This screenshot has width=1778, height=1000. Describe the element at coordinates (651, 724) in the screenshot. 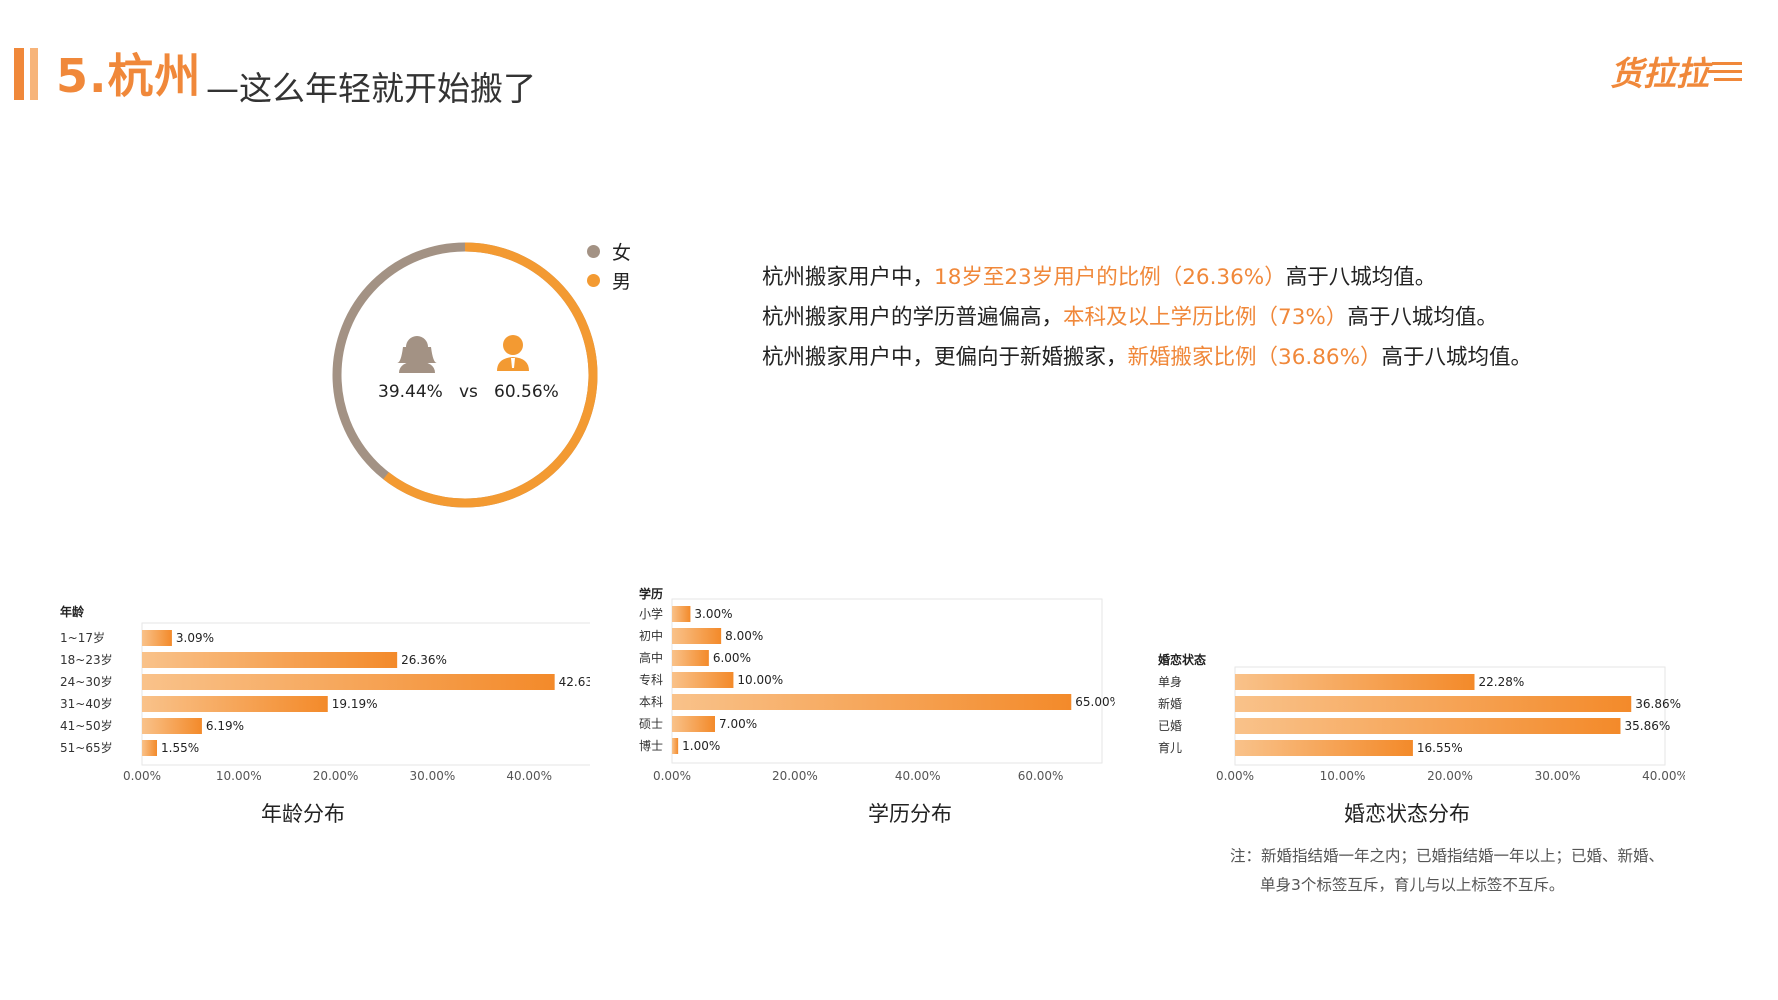

I see `category-label: 硕士` at that location.